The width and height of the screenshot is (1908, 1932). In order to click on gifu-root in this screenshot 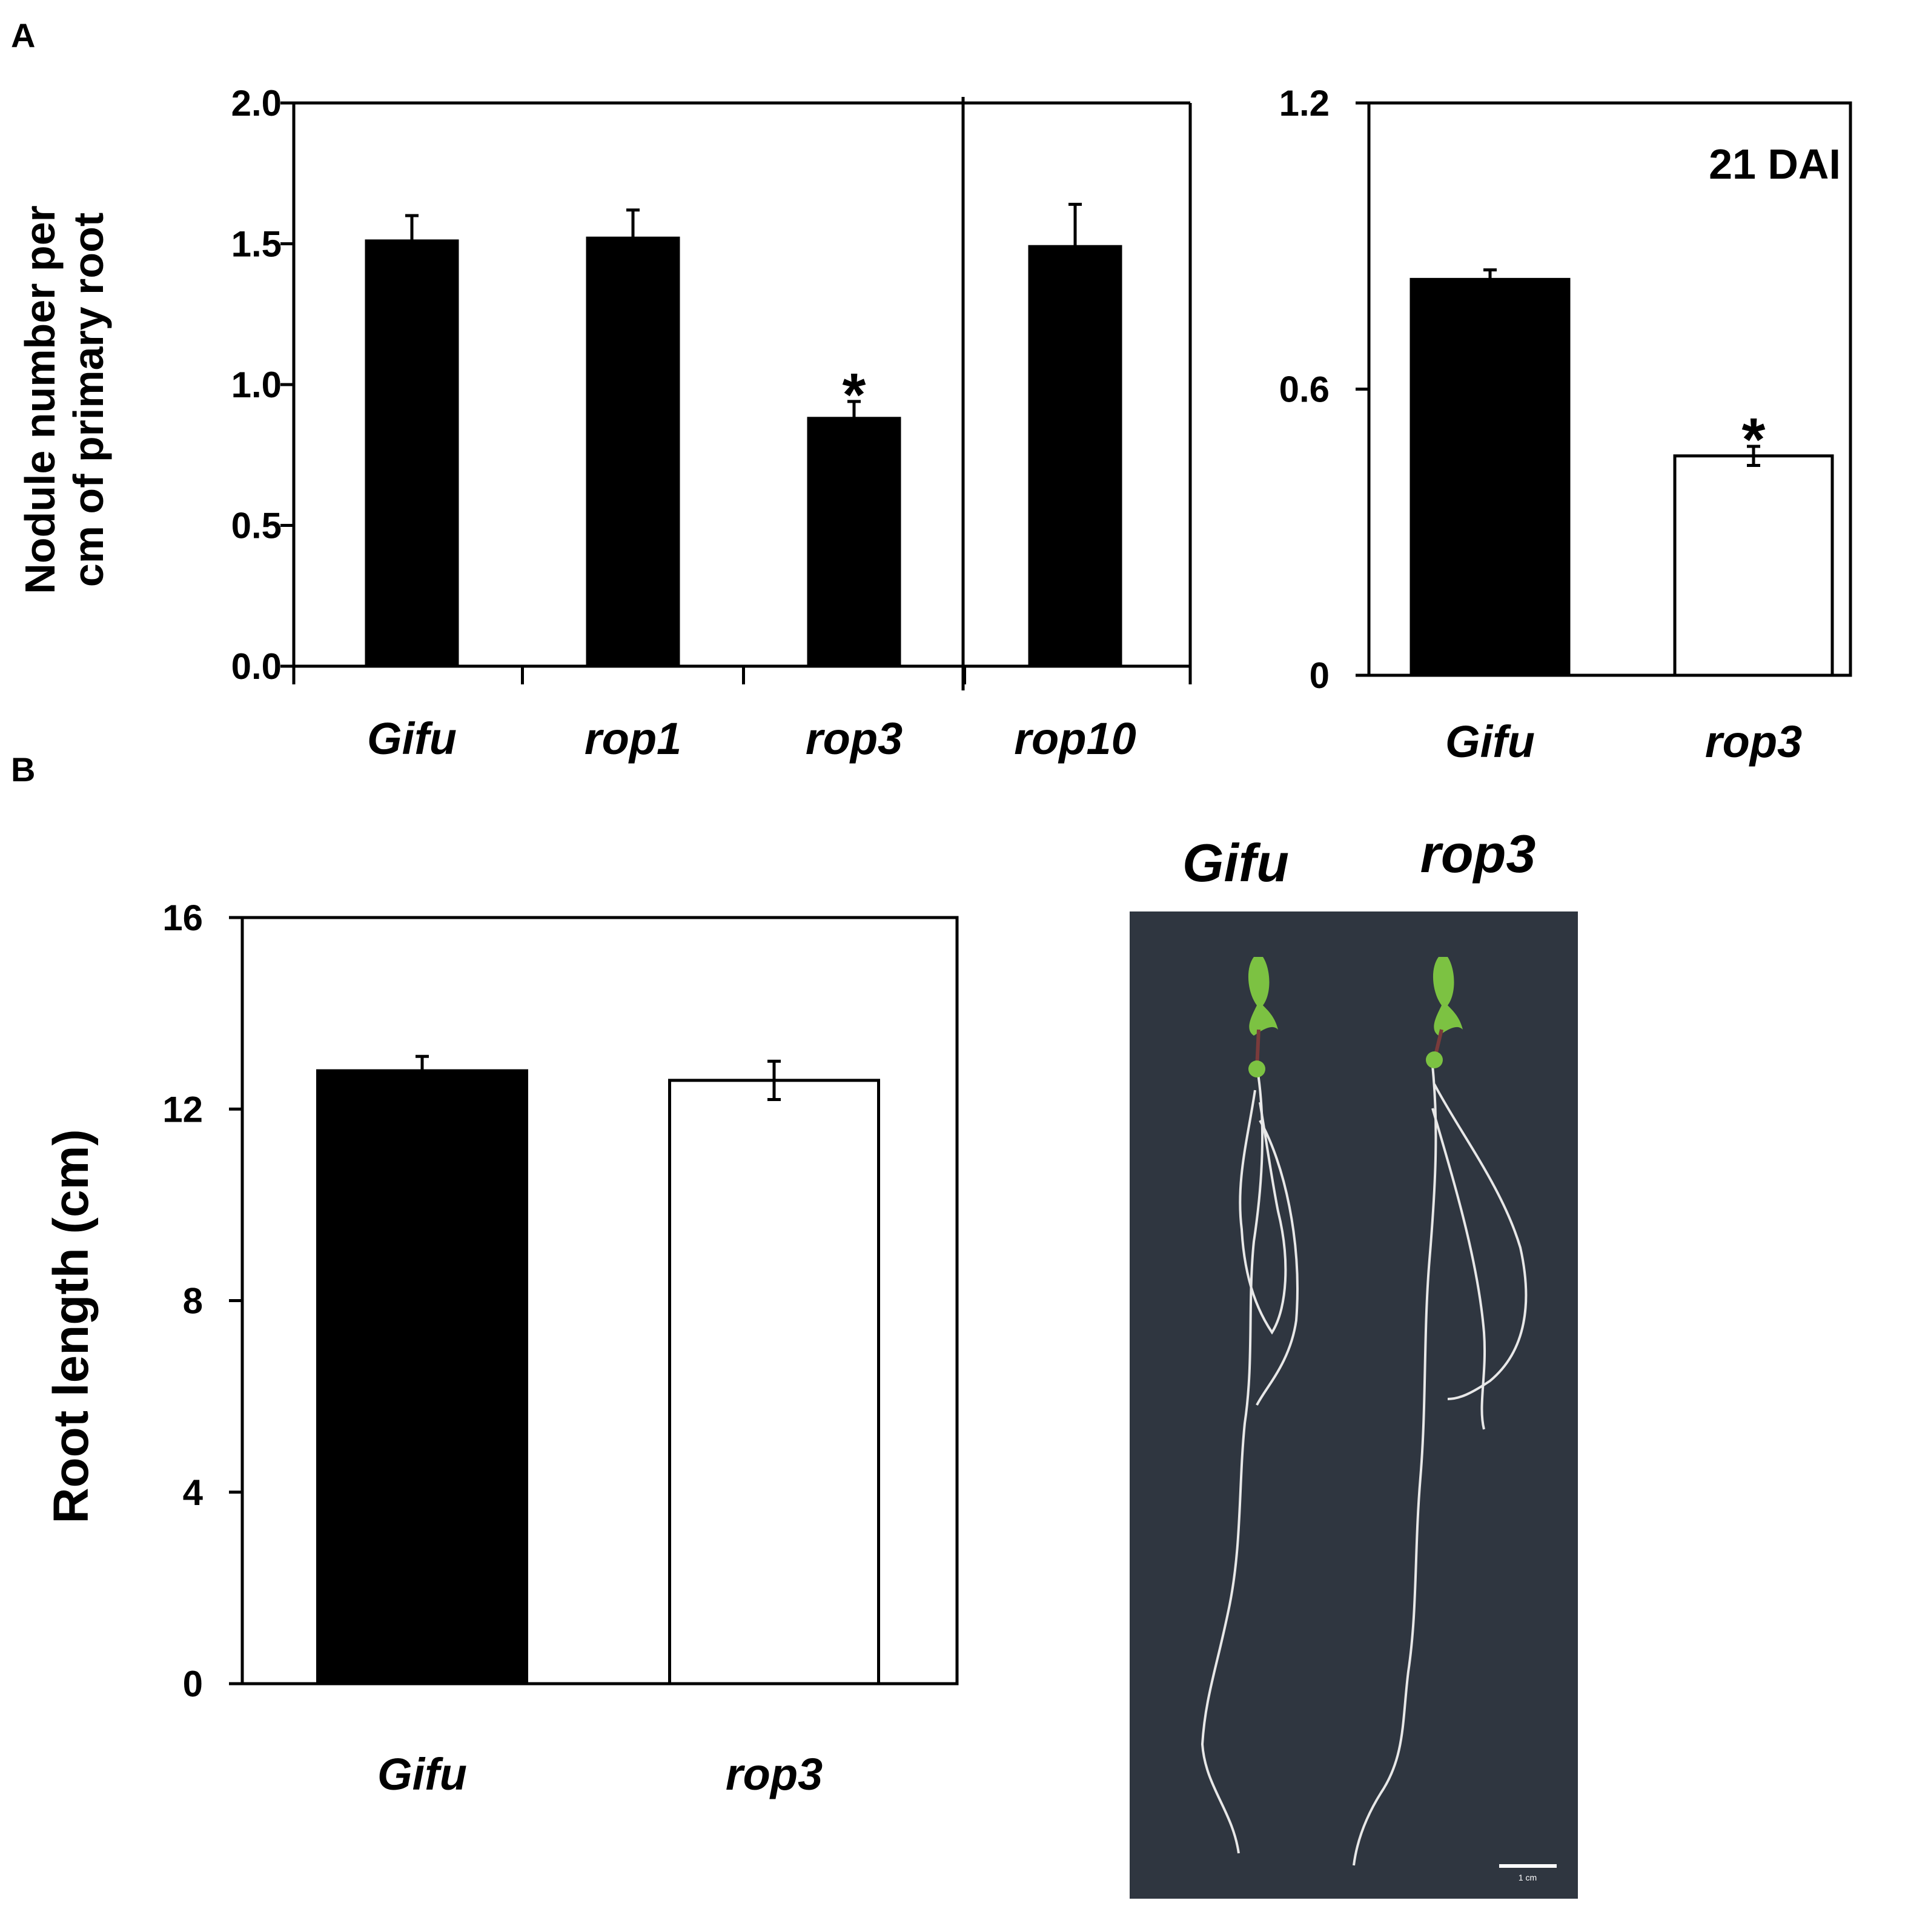, I will do `click(1232, 1460)`.